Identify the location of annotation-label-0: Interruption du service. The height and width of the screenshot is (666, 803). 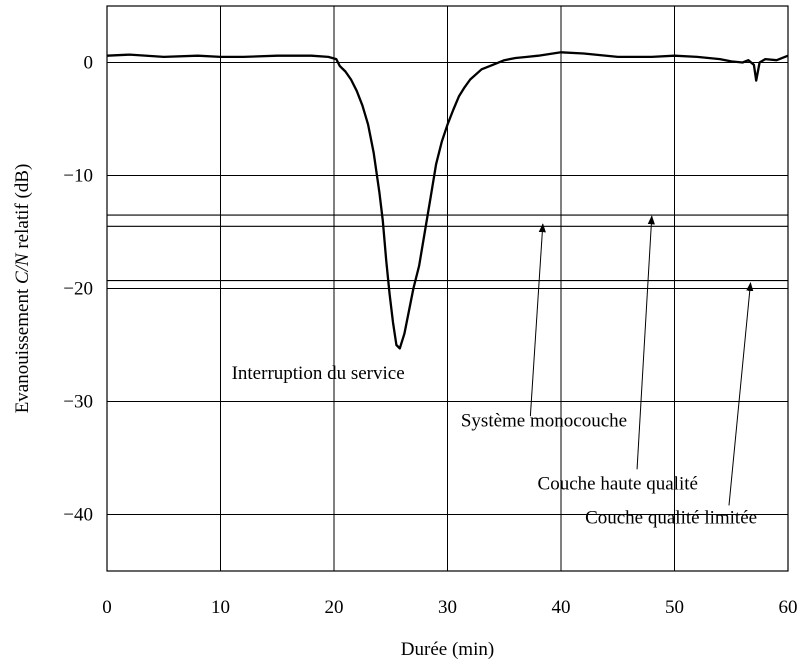
(318, 373).